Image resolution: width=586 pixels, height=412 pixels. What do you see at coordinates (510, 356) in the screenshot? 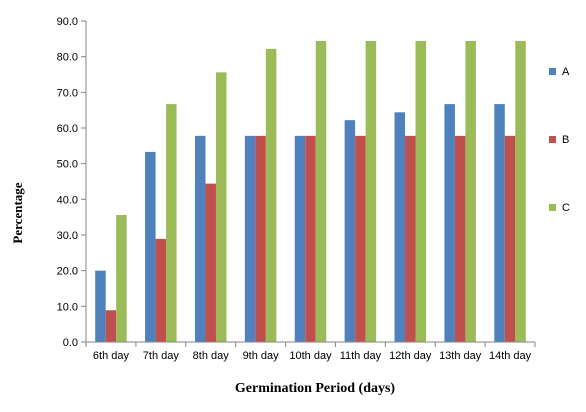
I see `x-tick-label: 14th day` at bounding box center [510, 356].